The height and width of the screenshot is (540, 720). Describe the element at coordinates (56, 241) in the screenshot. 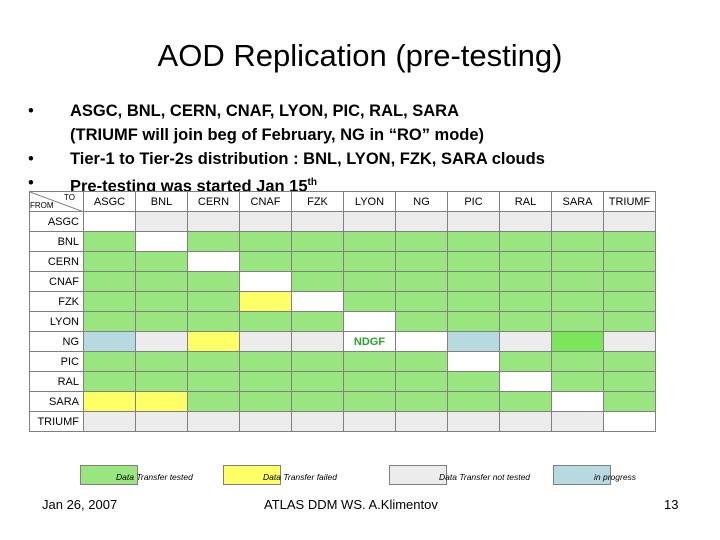

I see `row-header-bnl: BNL` at that location.